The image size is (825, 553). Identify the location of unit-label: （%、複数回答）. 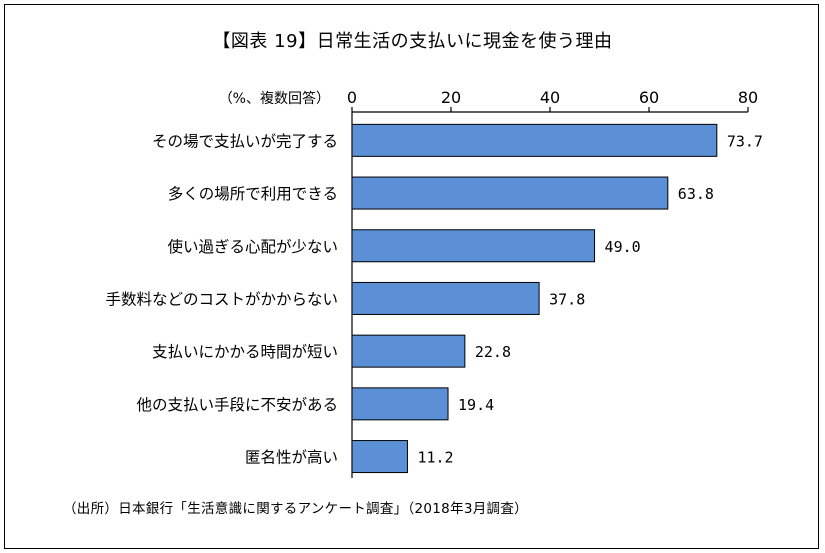
(274, 98).